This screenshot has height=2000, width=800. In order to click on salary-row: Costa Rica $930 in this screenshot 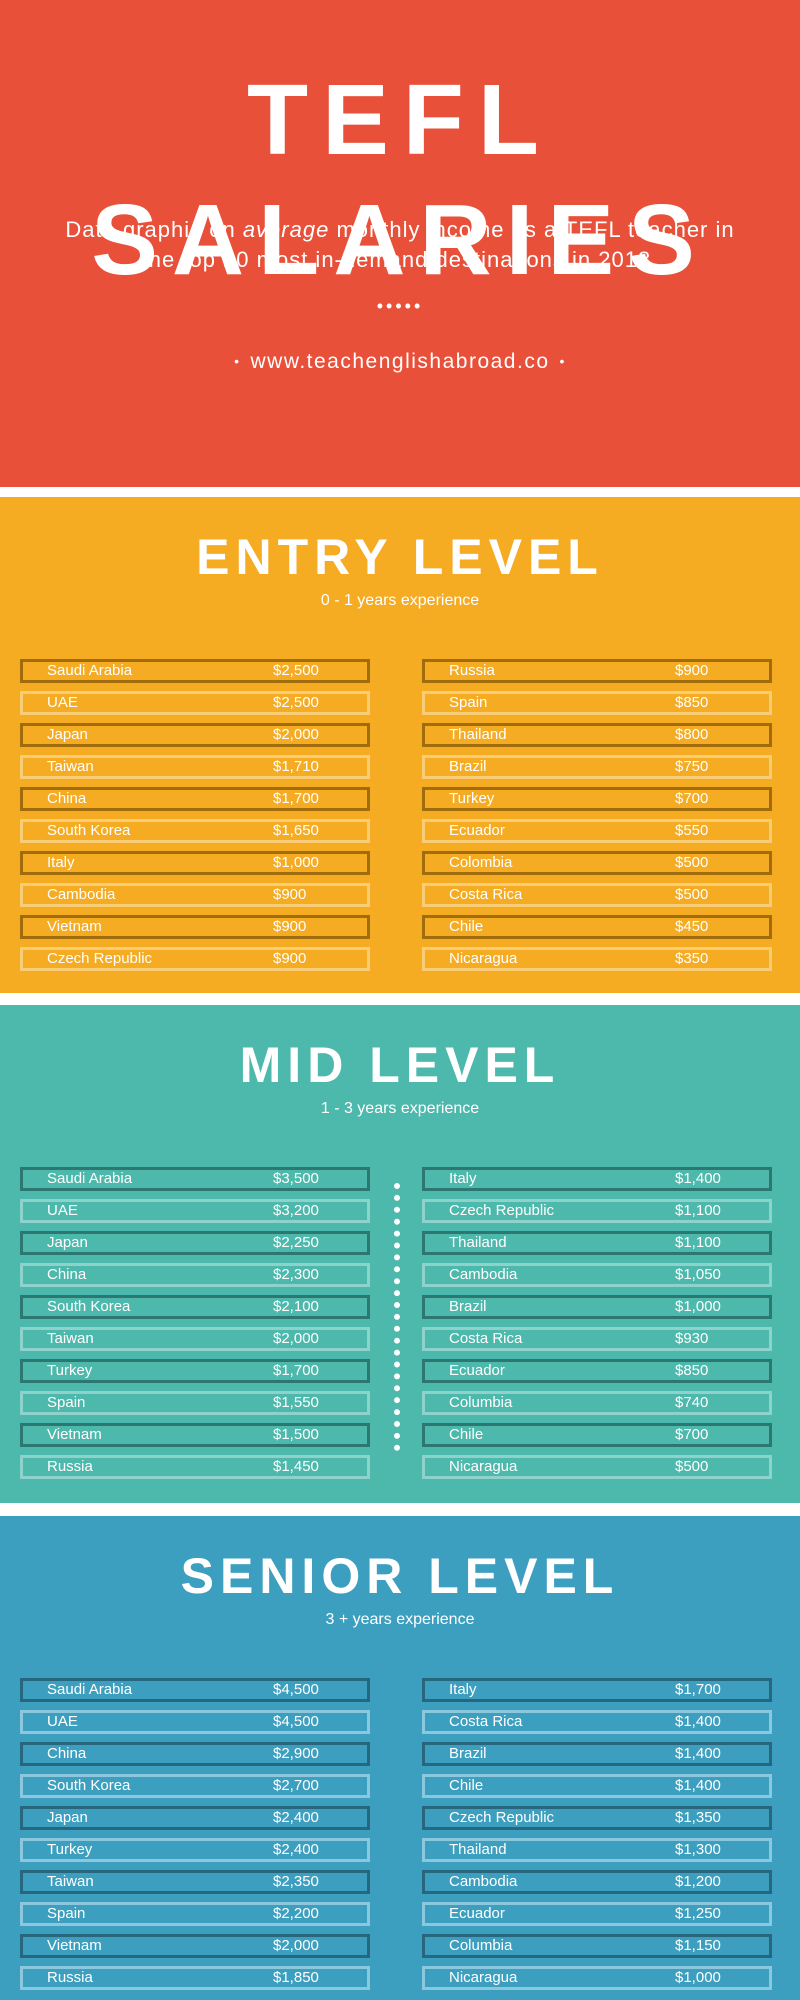, I will do `click(597, 1339)`.